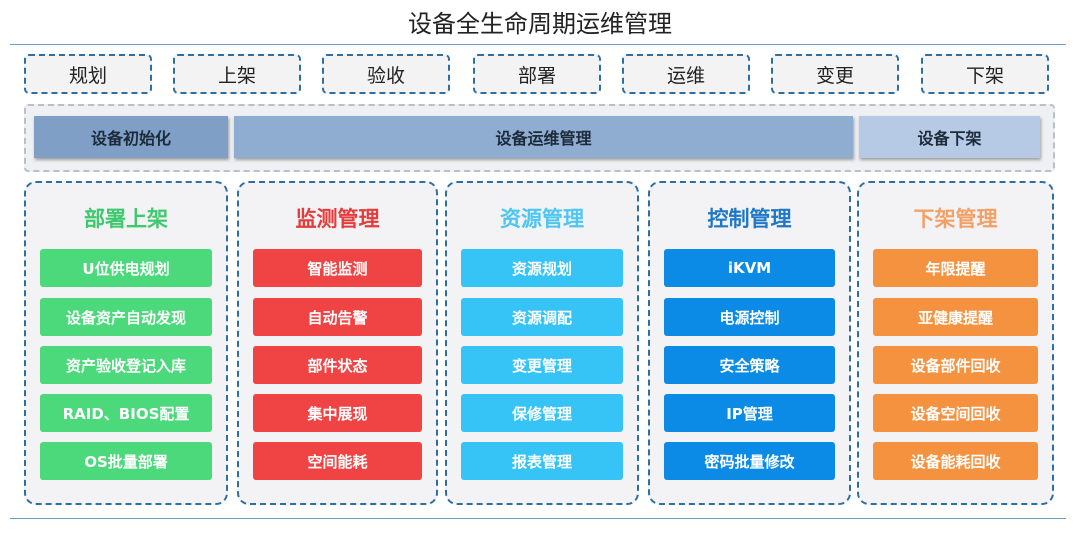 The height and width of the screenshot is (535, 1080). What do you see at coordinates (955, 461) in the screenshot?
I see `feature-item: 设备能耗回收` at bounding box center [955, 461].